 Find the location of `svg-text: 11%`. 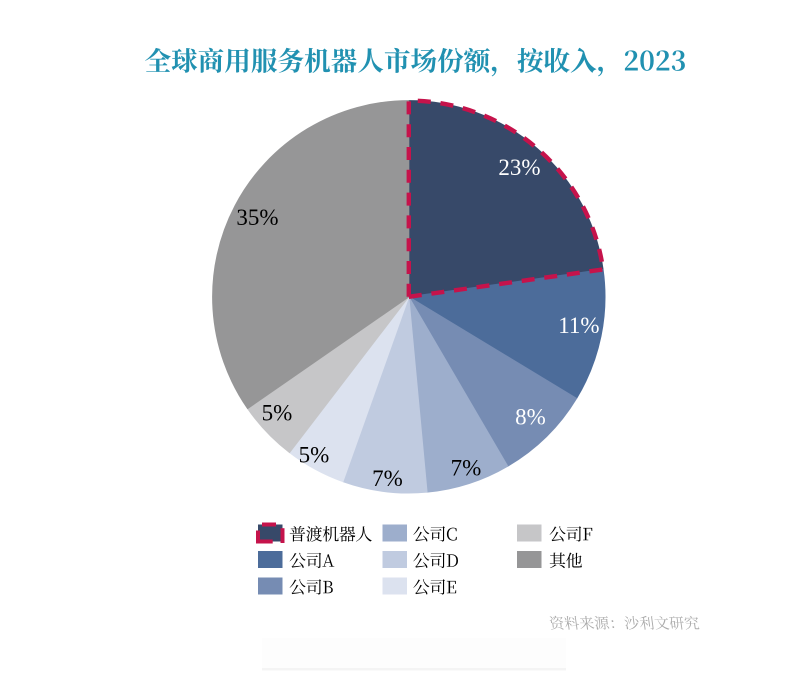

svg-text: 11% is located at coordinates (578, 325).